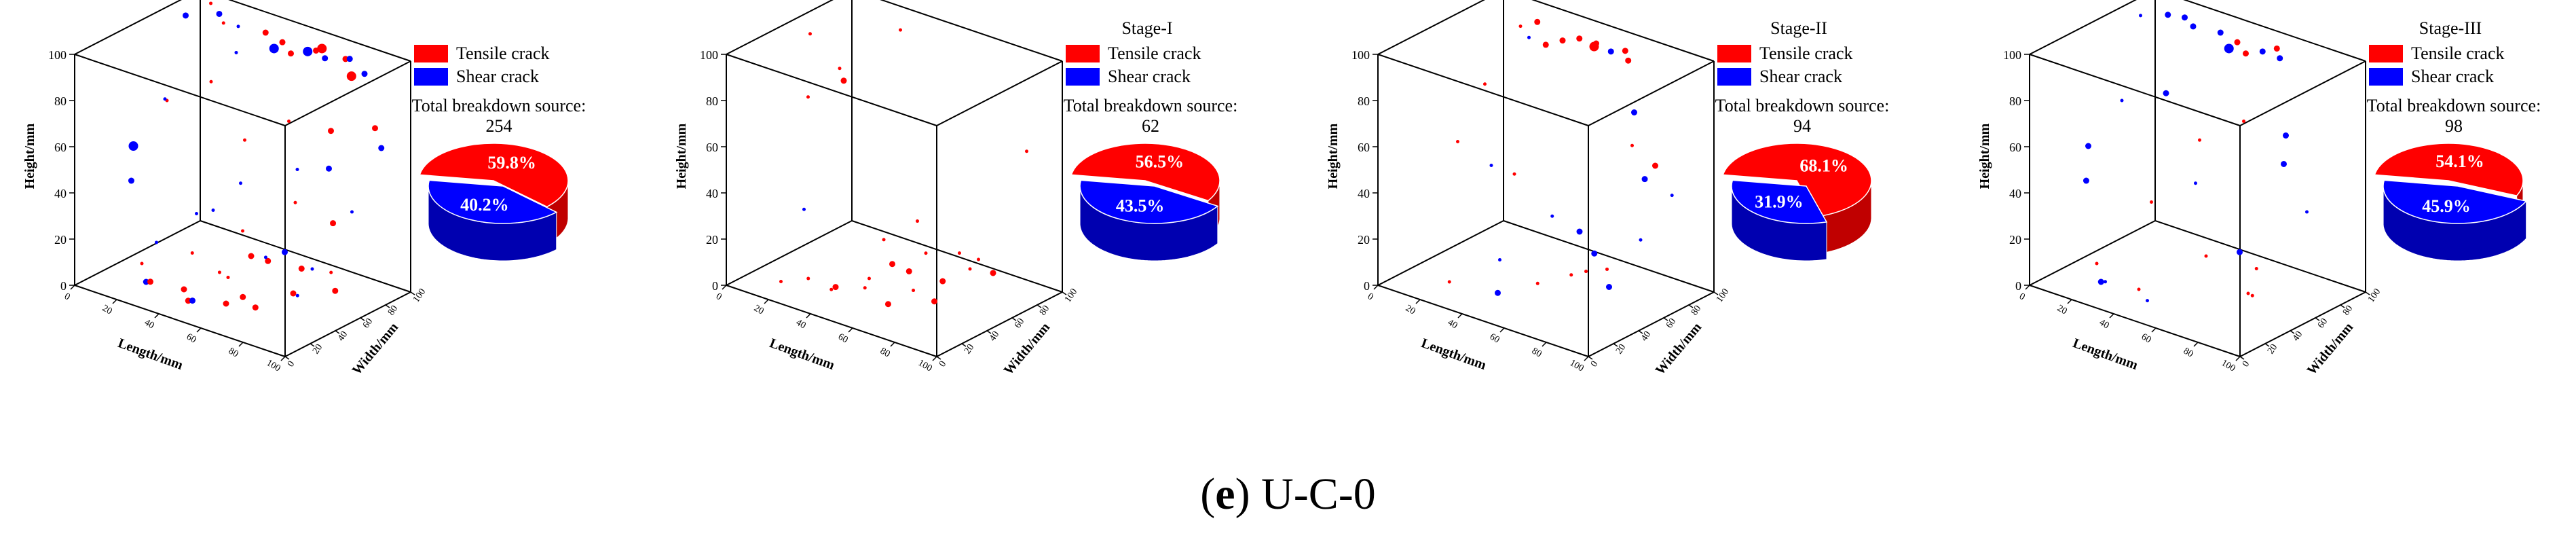  What do you see at coordinates (1151, 105) in the screenshot?
I see `total-label: Total breakdown source:` at bounding box center [1151, 105].